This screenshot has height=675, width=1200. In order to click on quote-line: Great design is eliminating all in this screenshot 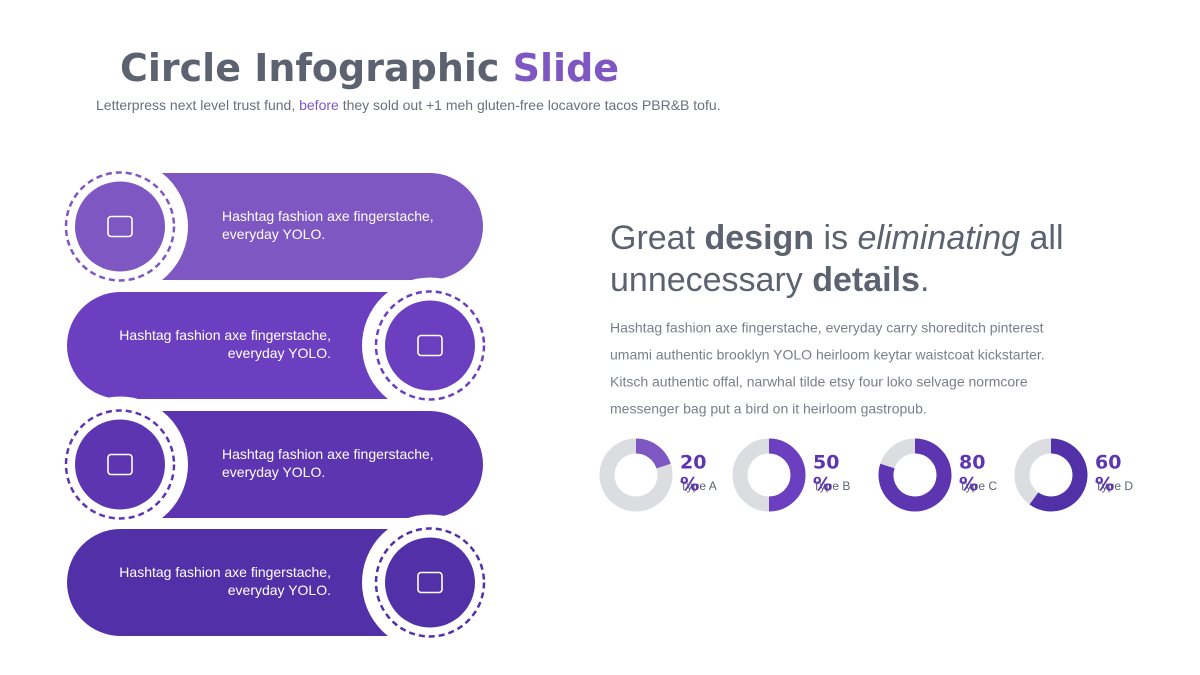, I will do `click(837, 238)`.